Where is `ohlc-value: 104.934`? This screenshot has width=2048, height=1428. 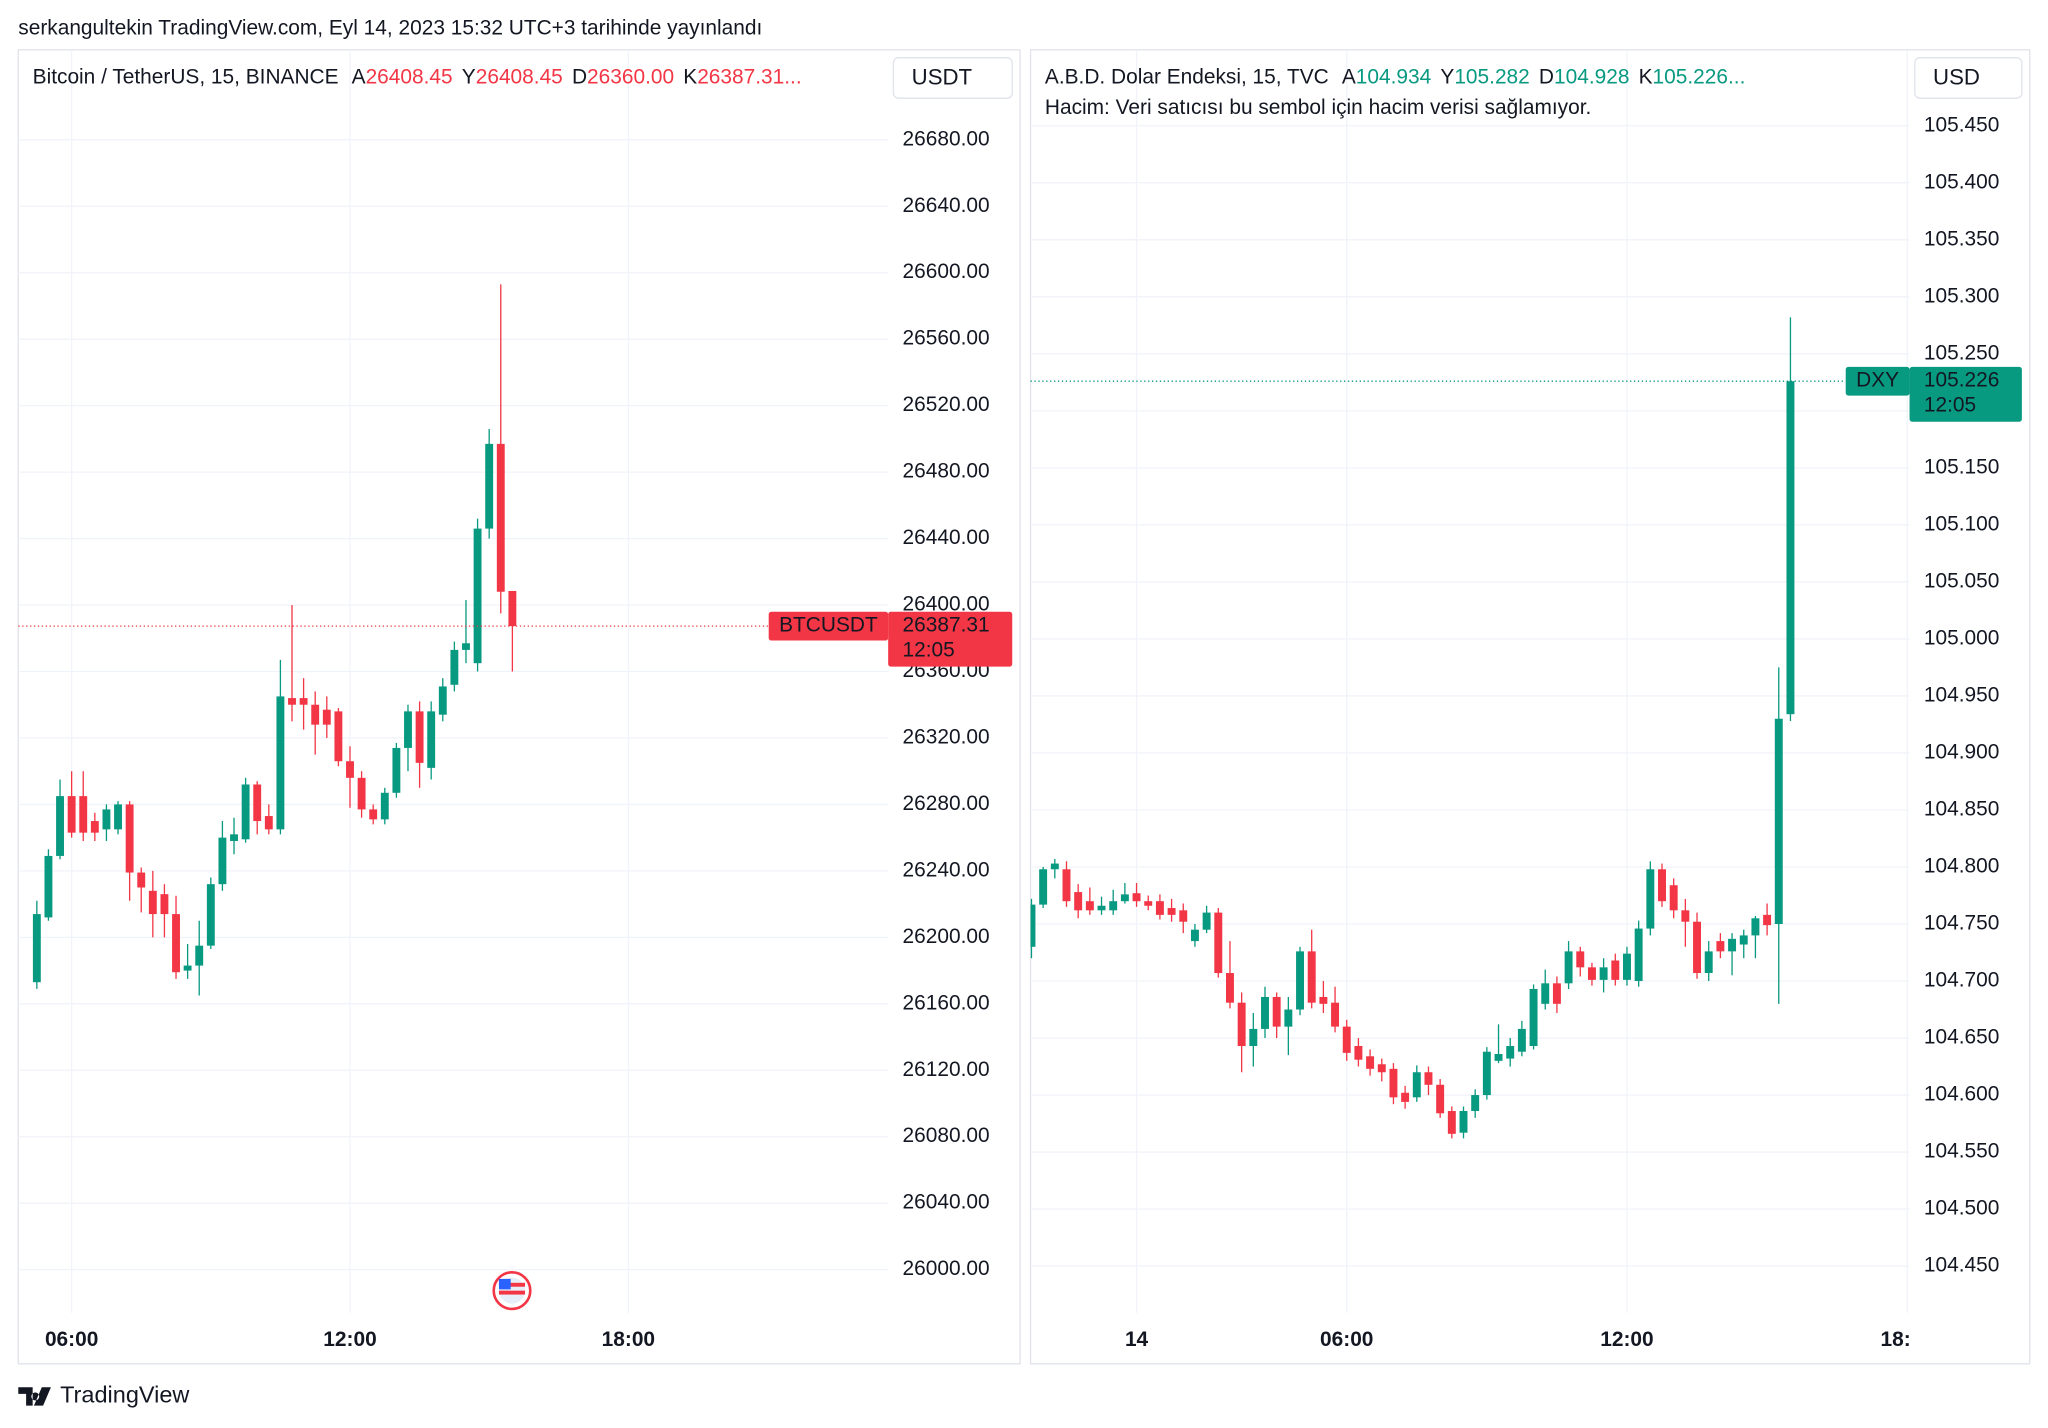
ohlc-value: 104.934 is located at coordinates (1393, 76).